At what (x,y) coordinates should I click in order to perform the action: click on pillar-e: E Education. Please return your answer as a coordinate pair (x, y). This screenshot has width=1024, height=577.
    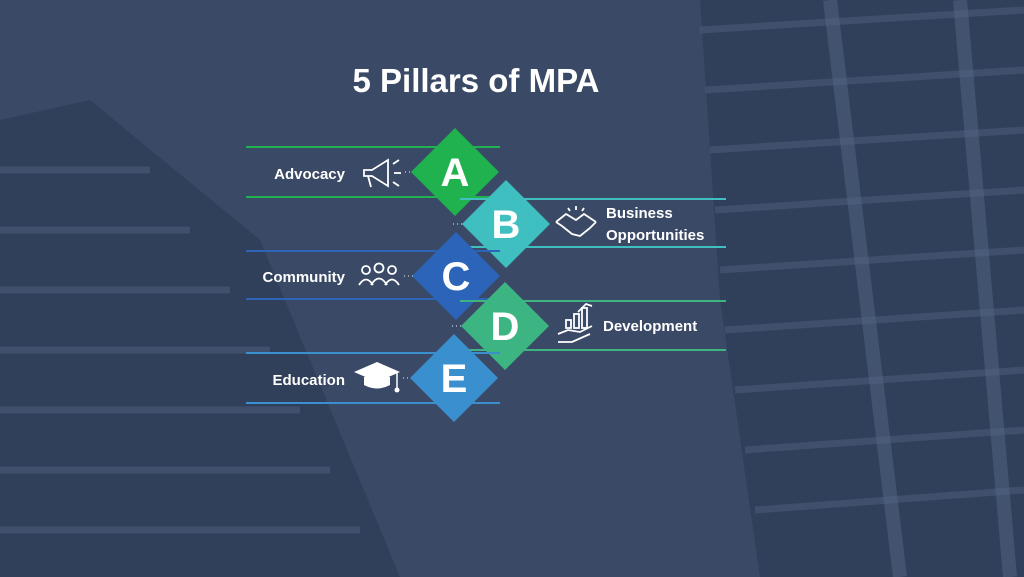
    Looking at the image, I should click on (373, 378).